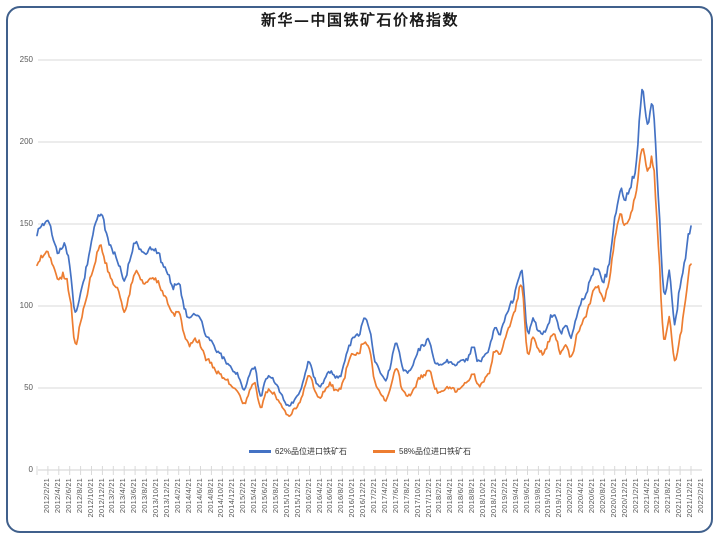 The image size is (720, 540). Describe the element at coordinates (275, 496) in the screenshot. I see `x-axis-tick-label: 2015/8/21` at that location.